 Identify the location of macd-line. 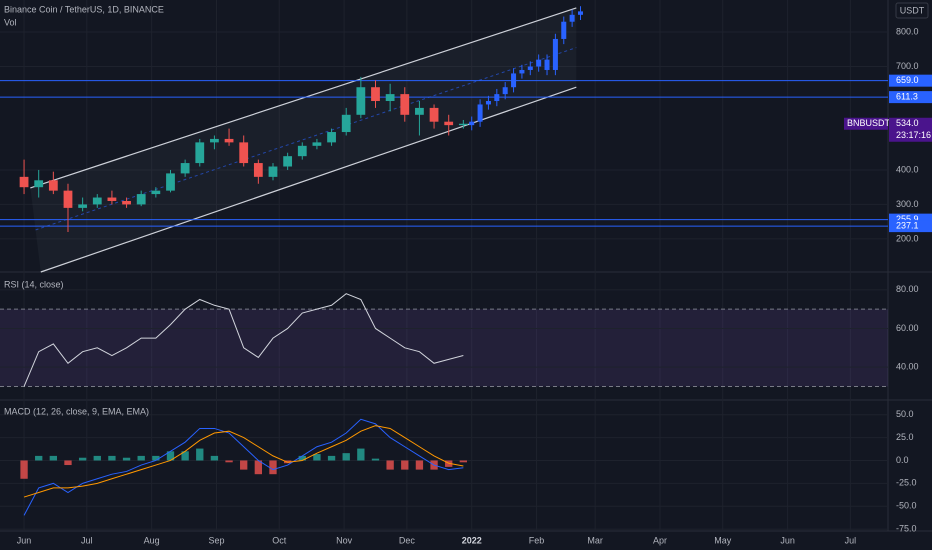
(243, 461).